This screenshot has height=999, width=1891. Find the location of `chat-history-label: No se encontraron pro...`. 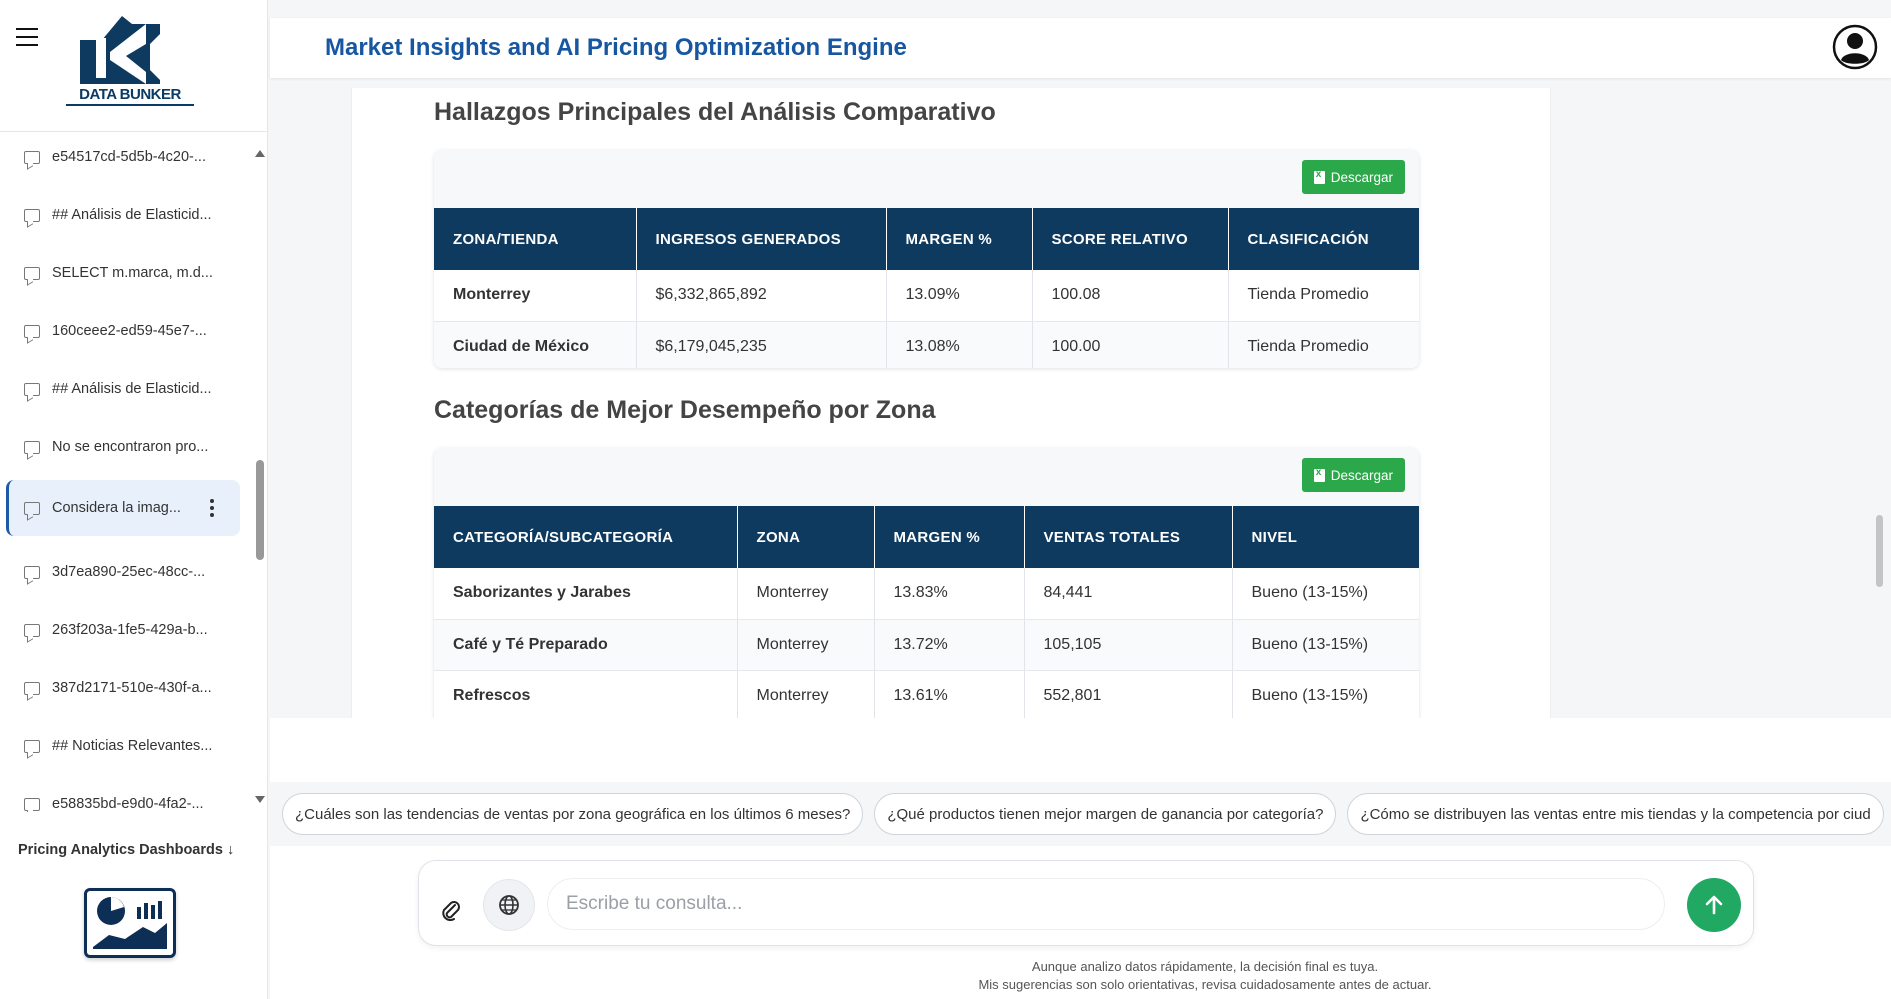

chat-history-label: No se encontraron pro... is located at coordinates (130, 447).